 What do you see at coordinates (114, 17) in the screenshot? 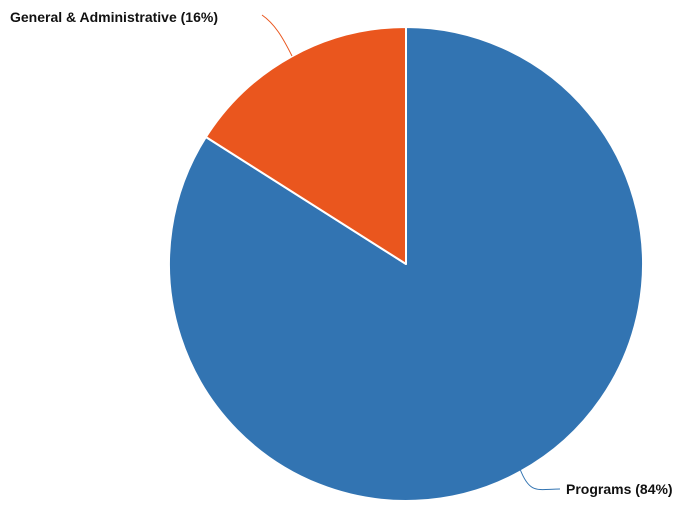
I see `slice-label-general-administrative: General & Administrative (16%)` at bounding box center [114, 17].